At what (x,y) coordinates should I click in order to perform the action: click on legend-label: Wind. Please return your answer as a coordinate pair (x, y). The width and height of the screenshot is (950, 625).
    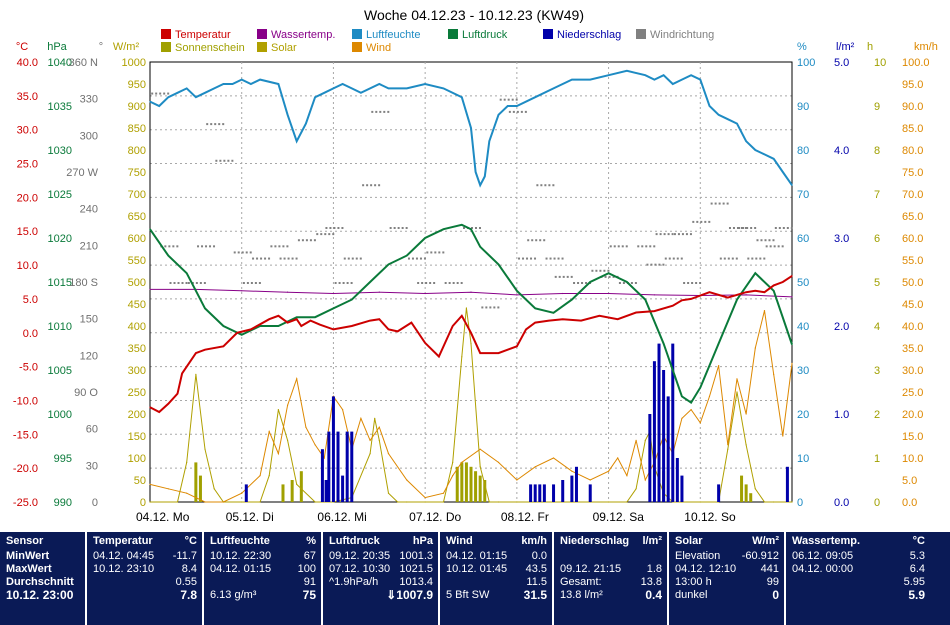
    Looking at the image, I should click on (378, 48).